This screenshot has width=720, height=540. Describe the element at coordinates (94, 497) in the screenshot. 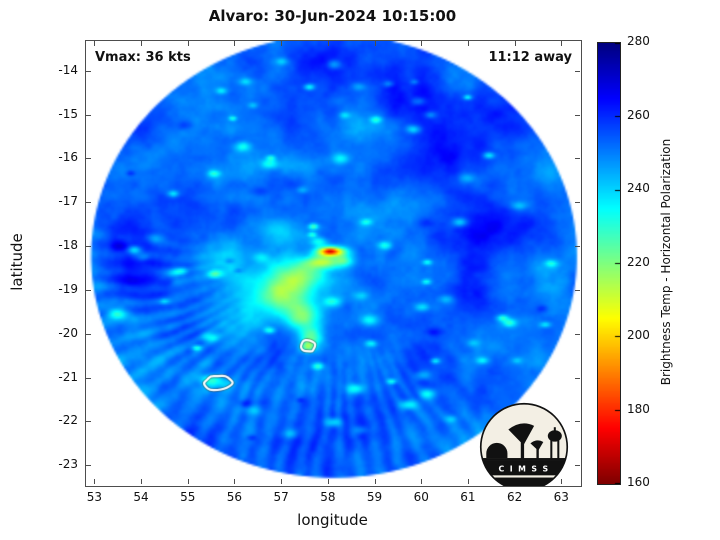

I see `x-tick-label: 53` at that location.